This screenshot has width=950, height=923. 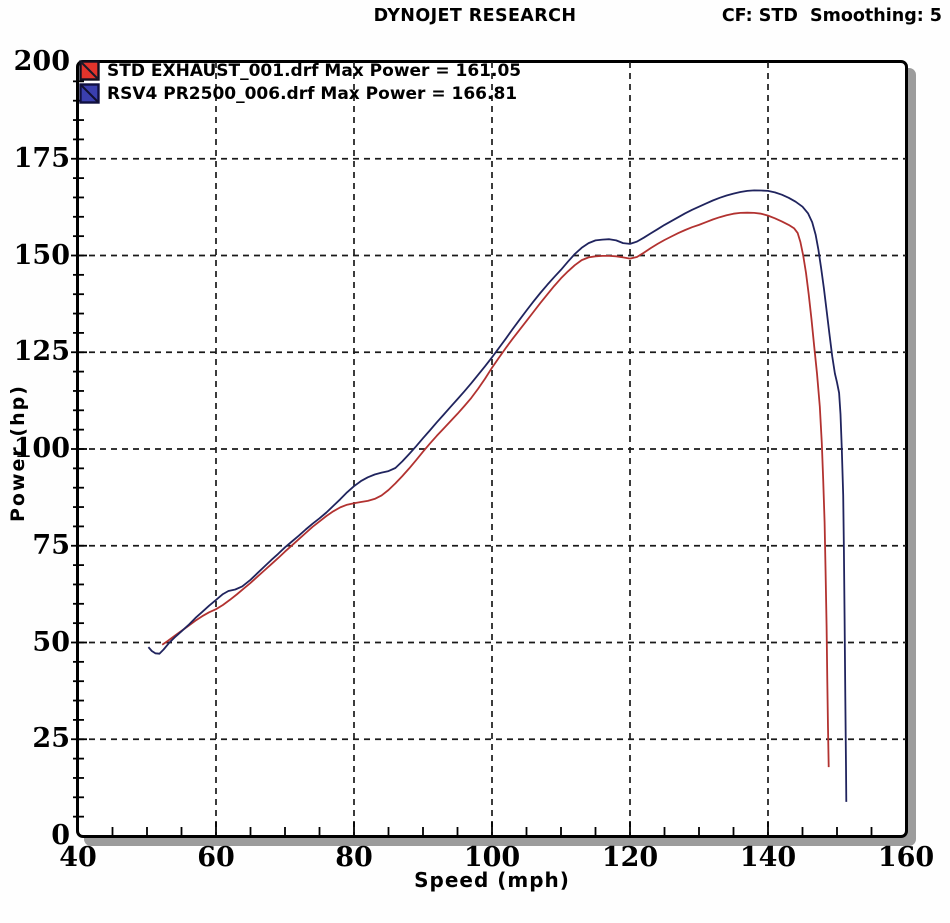 What do you see at coordinates (354, 857) in the screenshot?
I see `x-tick-label: 80` at bounding box center [354, 857].